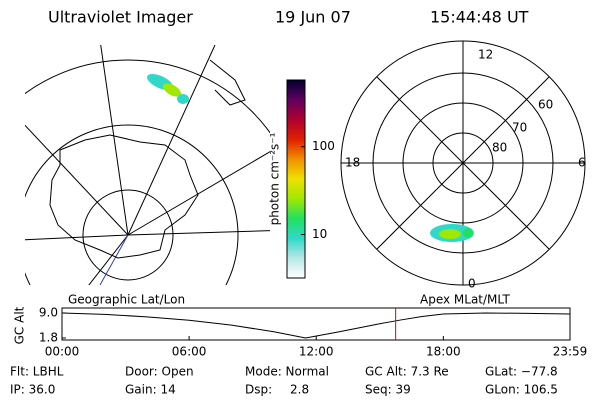 This screenshot has height=404, width=600. Describe the element at coordinates (521, 372) in the screenshot. I see `info: GLat: −77.8` at that location.